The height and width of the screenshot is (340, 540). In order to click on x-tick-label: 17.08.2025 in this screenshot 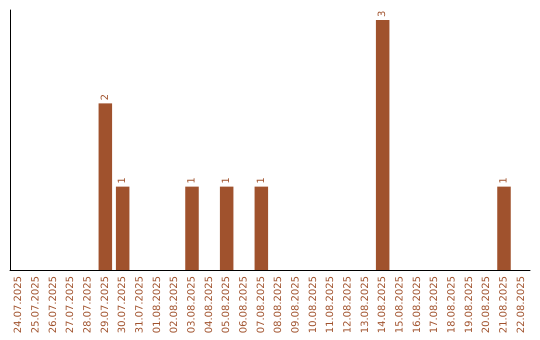, I will do `click(434, 305)`.